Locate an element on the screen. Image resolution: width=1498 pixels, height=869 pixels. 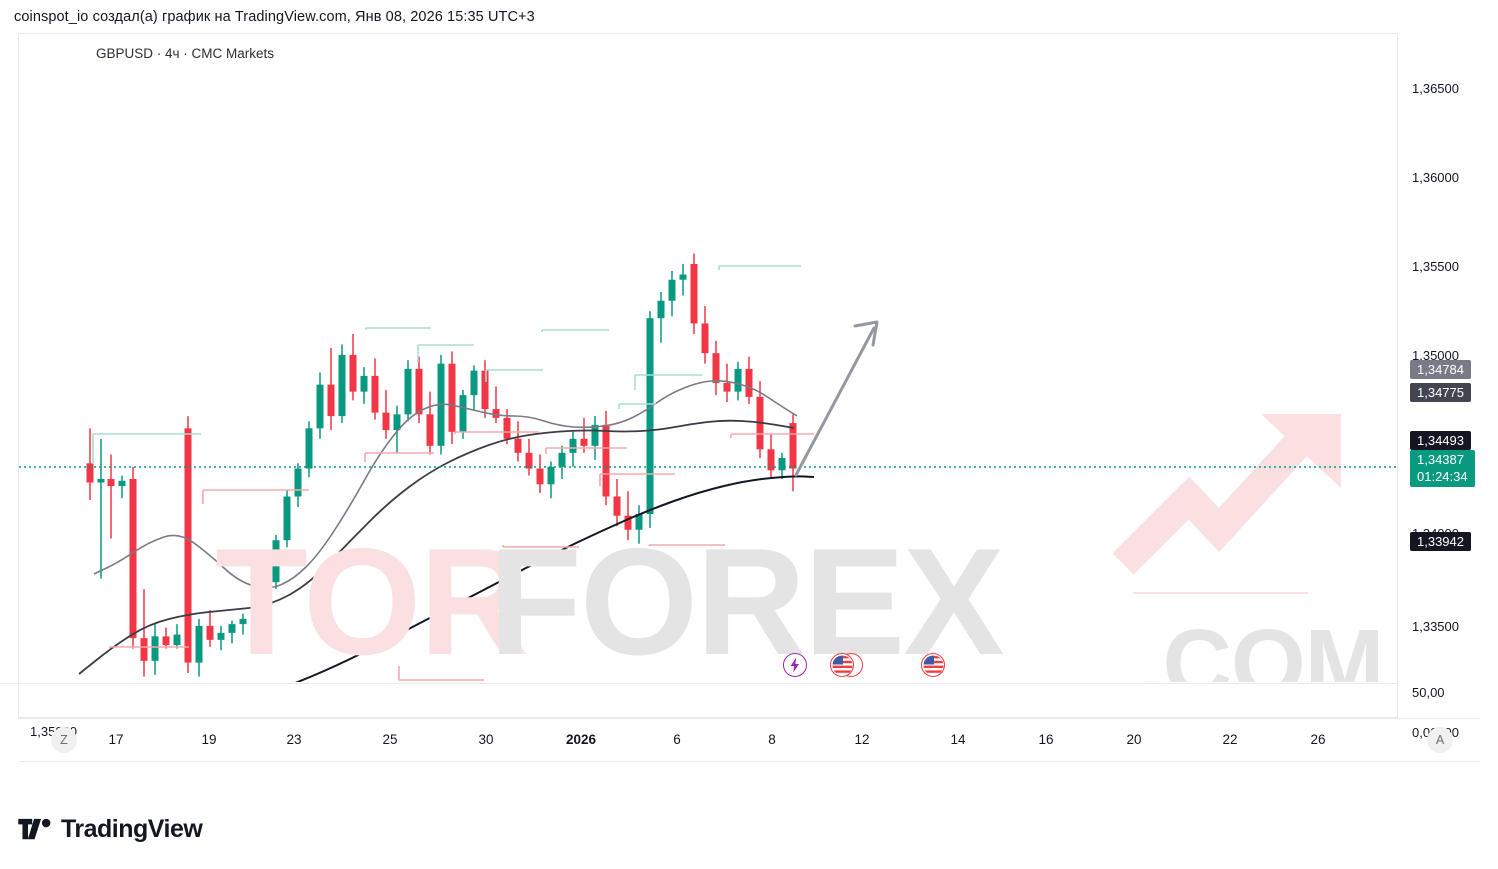
time-tick: 23 is located at coordinates (294, 739).